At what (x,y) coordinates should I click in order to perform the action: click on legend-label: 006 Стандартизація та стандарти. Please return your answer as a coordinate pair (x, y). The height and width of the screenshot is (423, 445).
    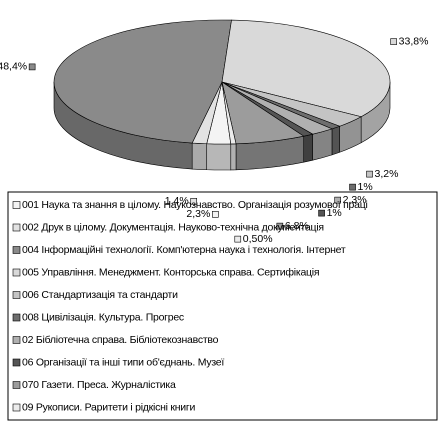
    Looking at the image, I should click on (100, 295).